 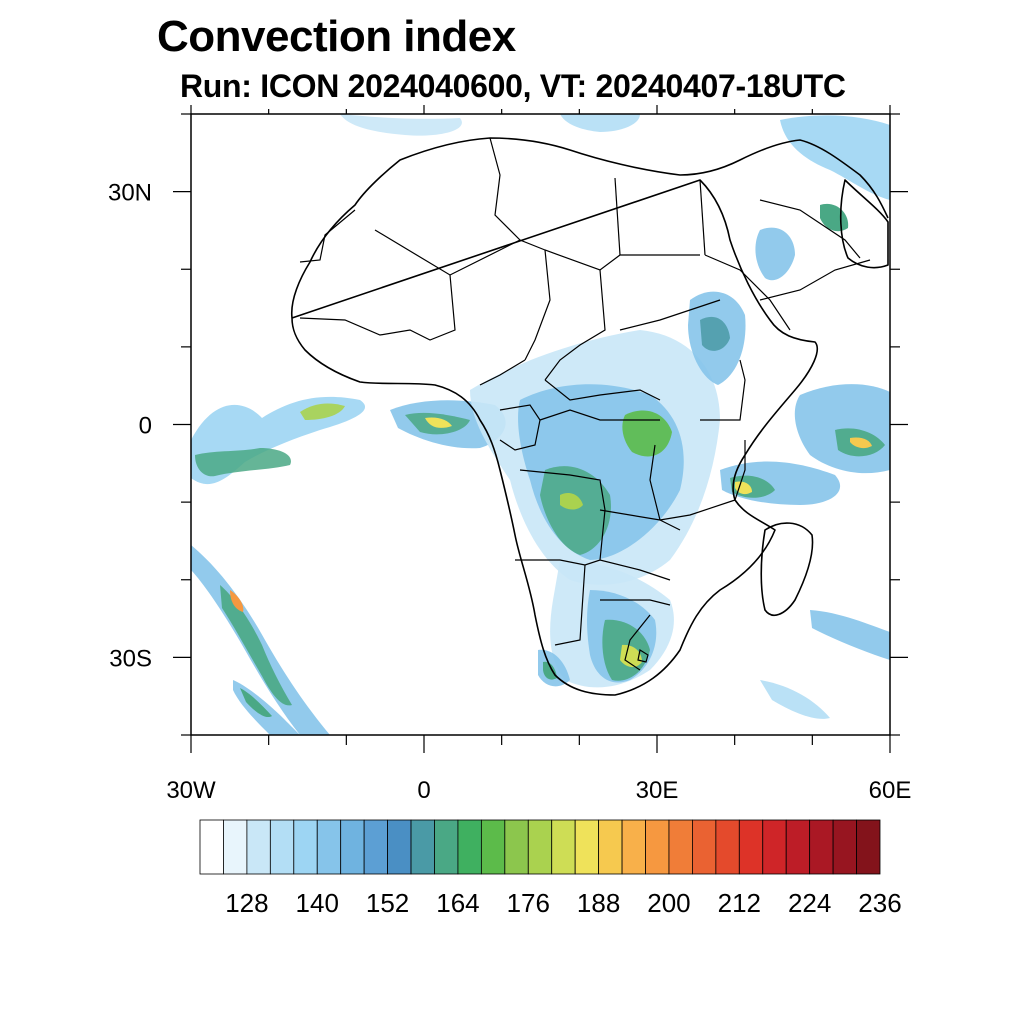 I want to click on colorbar-label: 176, so click(x=528, y=903).